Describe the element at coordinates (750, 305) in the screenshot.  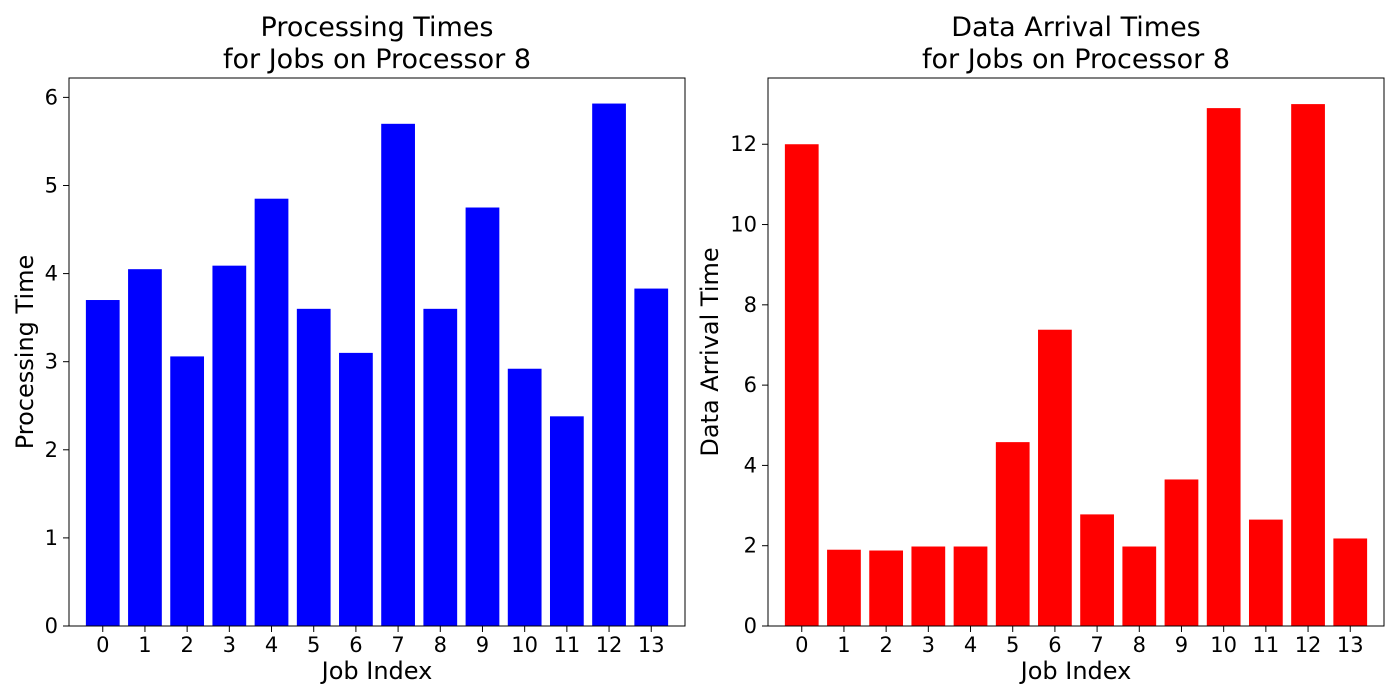
I see `y-tick-label: 8` at that location.